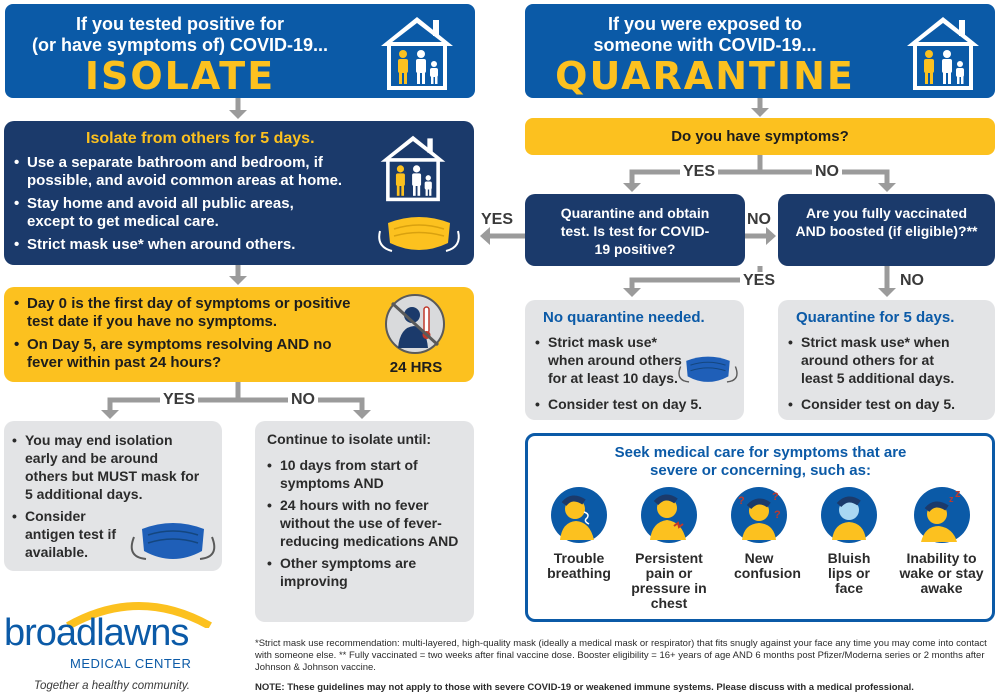 The width and height of the screenshot is (1000, 695). I want to click on symptom-item: z z Inability to wake or stay awake, so click(941, 541).